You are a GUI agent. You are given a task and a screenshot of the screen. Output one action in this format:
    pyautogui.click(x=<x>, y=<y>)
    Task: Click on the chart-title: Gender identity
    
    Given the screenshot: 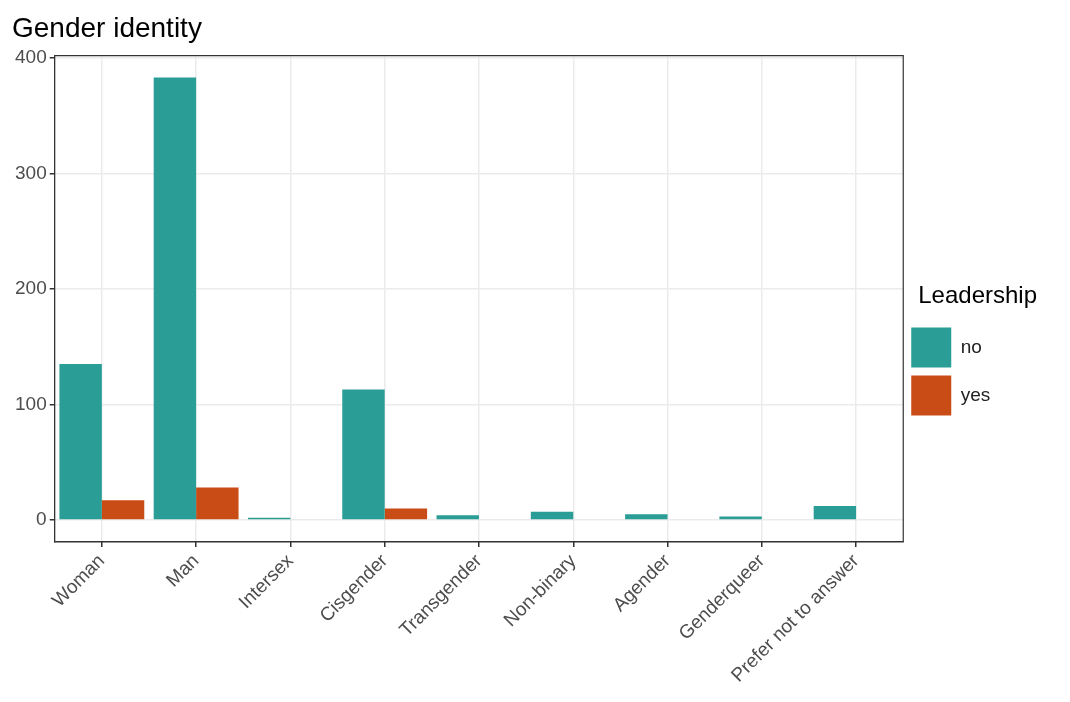 What is the action you would take?
    pyautogui.click(x=107, y=27)
    